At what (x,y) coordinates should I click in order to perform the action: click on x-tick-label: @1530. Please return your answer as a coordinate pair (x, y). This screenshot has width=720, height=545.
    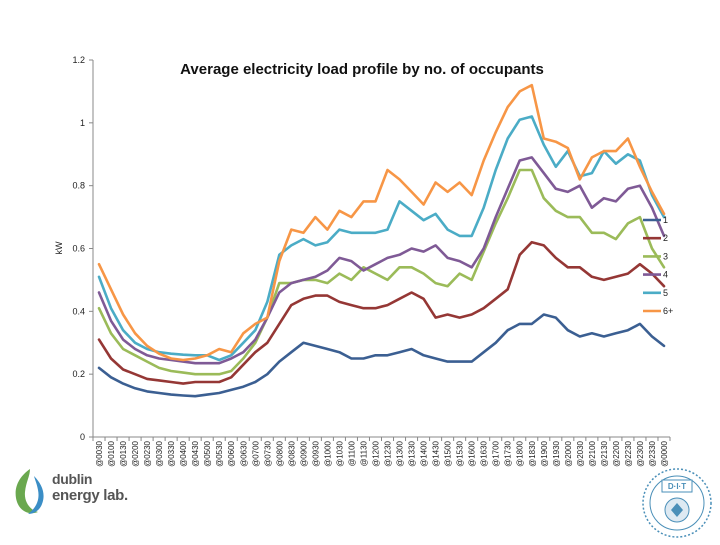
    Looking at the image, I should click on (460, 453).